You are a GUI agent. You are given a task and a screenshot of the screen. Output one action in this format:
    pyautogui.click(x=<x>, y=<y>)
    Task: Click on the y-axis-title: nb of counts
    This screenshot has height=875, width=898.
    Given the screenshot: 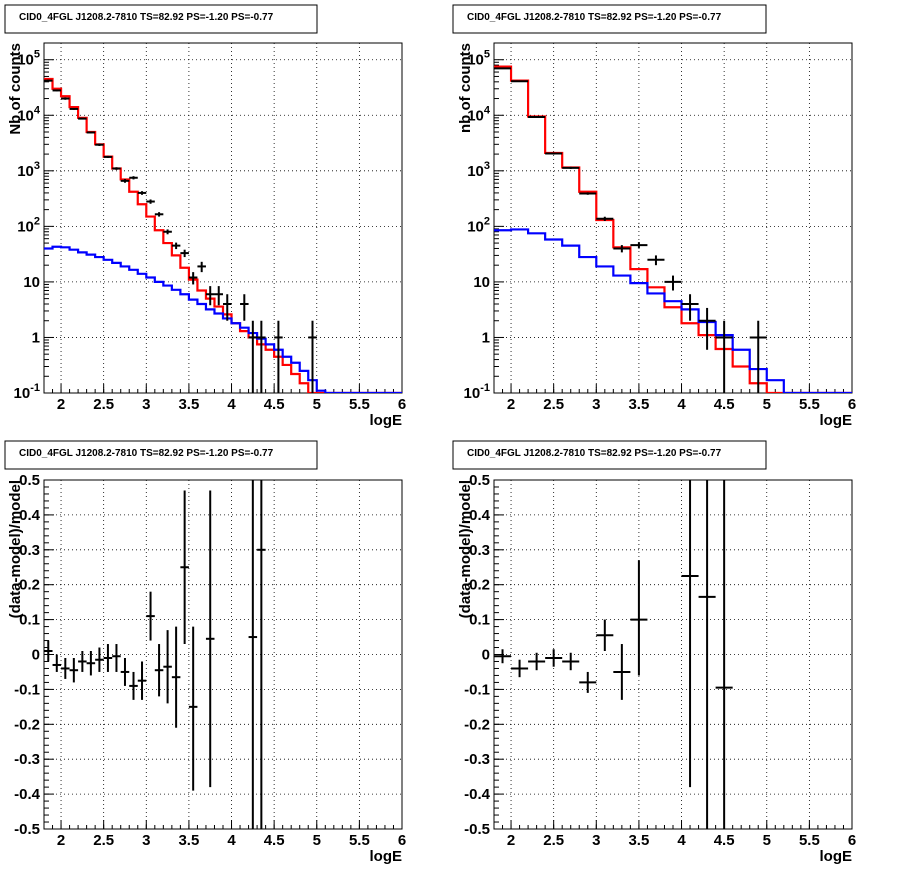 What is the action you would take?
    pyautogui.click(x=465, y=88)
    